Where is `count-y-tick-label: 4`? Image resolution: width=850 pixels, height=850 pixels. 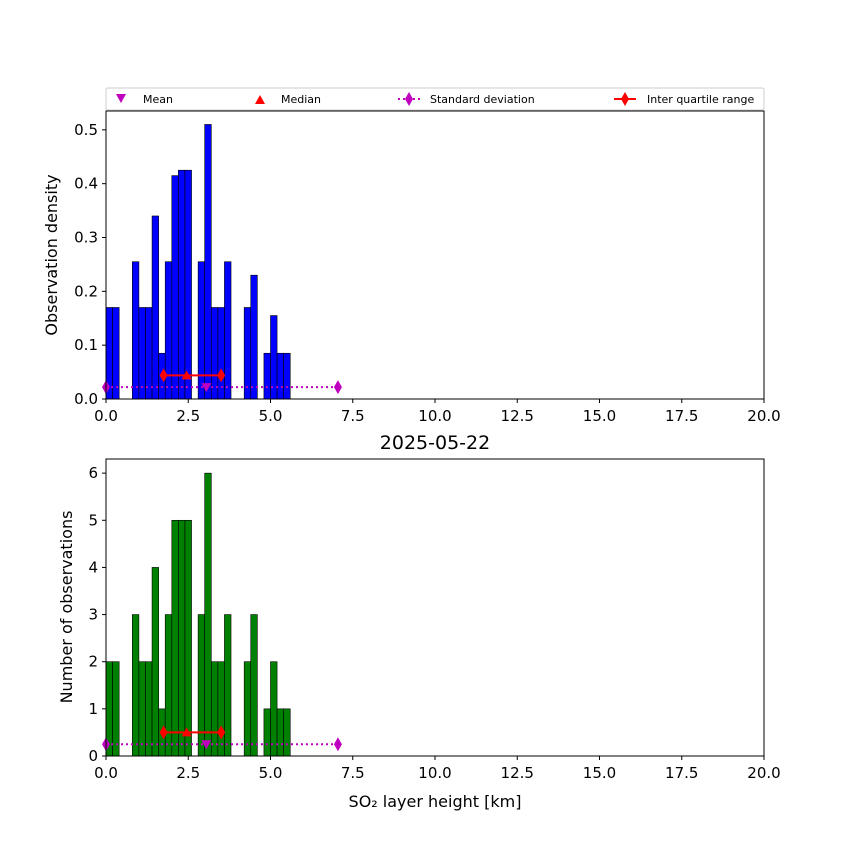 count-y-tick-label: 4 is located at coordinates (93, 567).